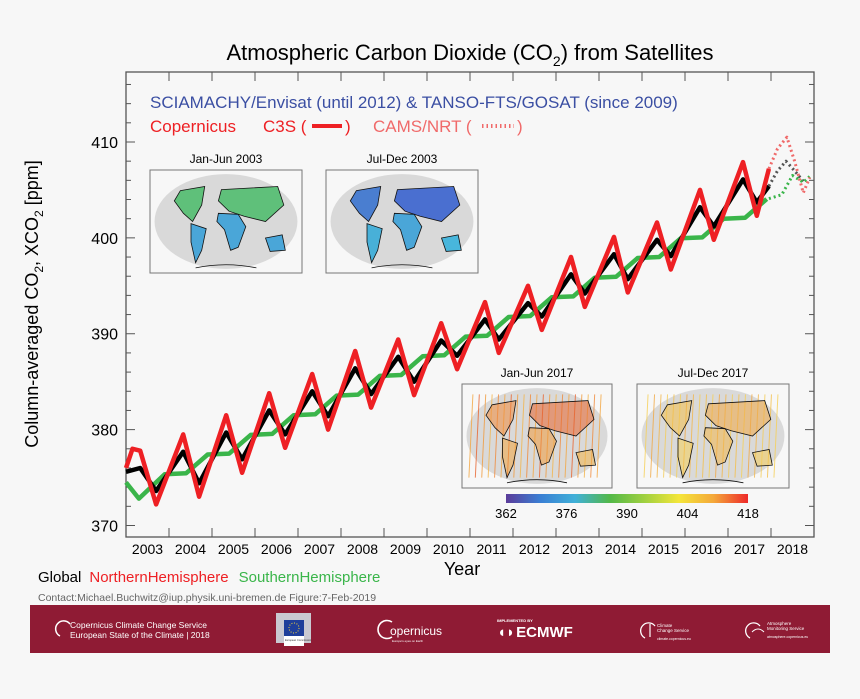 Image resolution: width=860 pixels, height=699 pixels. Describe the element at coordinates (753, 630) in the screenshot. I see `ams-logo-icon` at that location.